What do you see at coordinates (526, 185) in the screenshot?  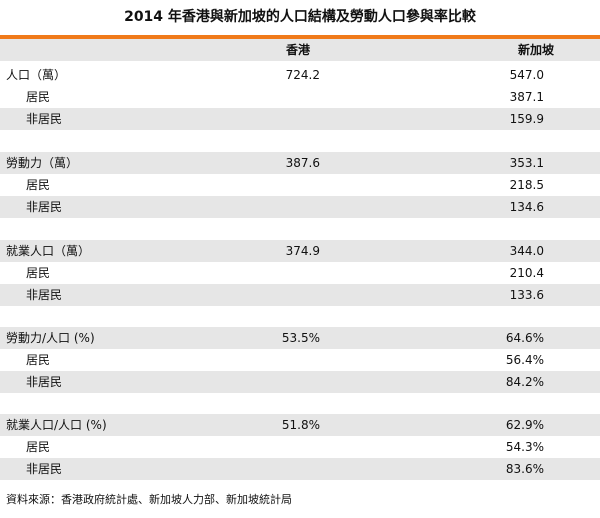 I see `singapore-value: 218.5` at bounding box center [526, 185].